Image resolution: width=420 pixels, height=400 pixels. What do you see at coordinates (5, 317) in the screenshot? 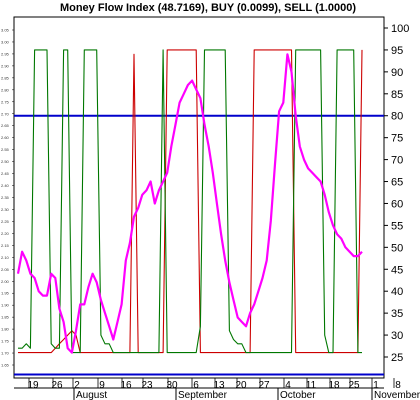
I see `left-tick-label: 1.85` at bounding box center [5, 317].